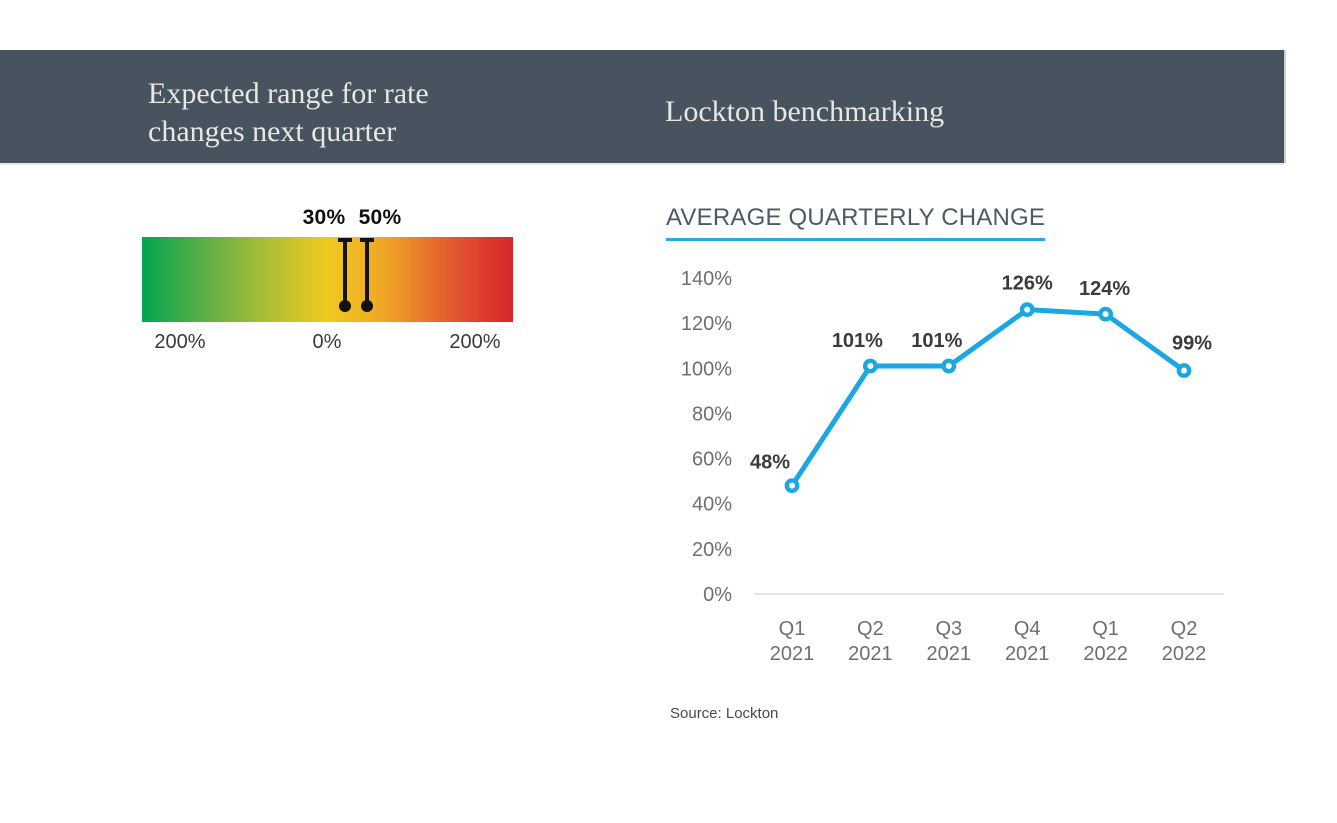 The height and width of the screenshot is (823, 1337). Describe the element at coordinates (706, 369) in the screenshot. I see `y-axis-tick-label: 100%` at that location.